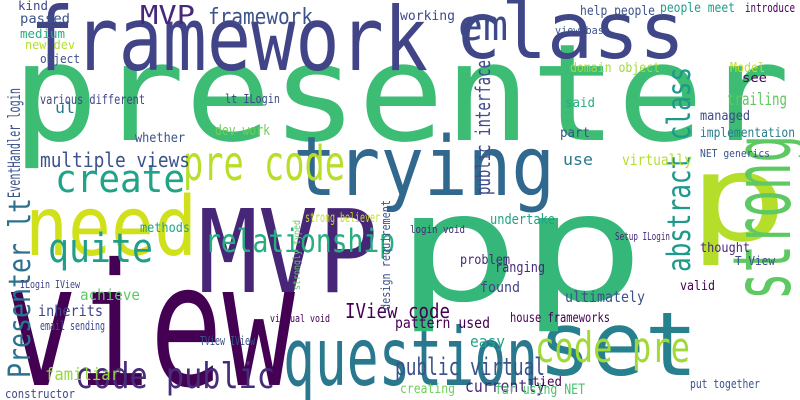  I want to click on word: various different, so click(92, 100).